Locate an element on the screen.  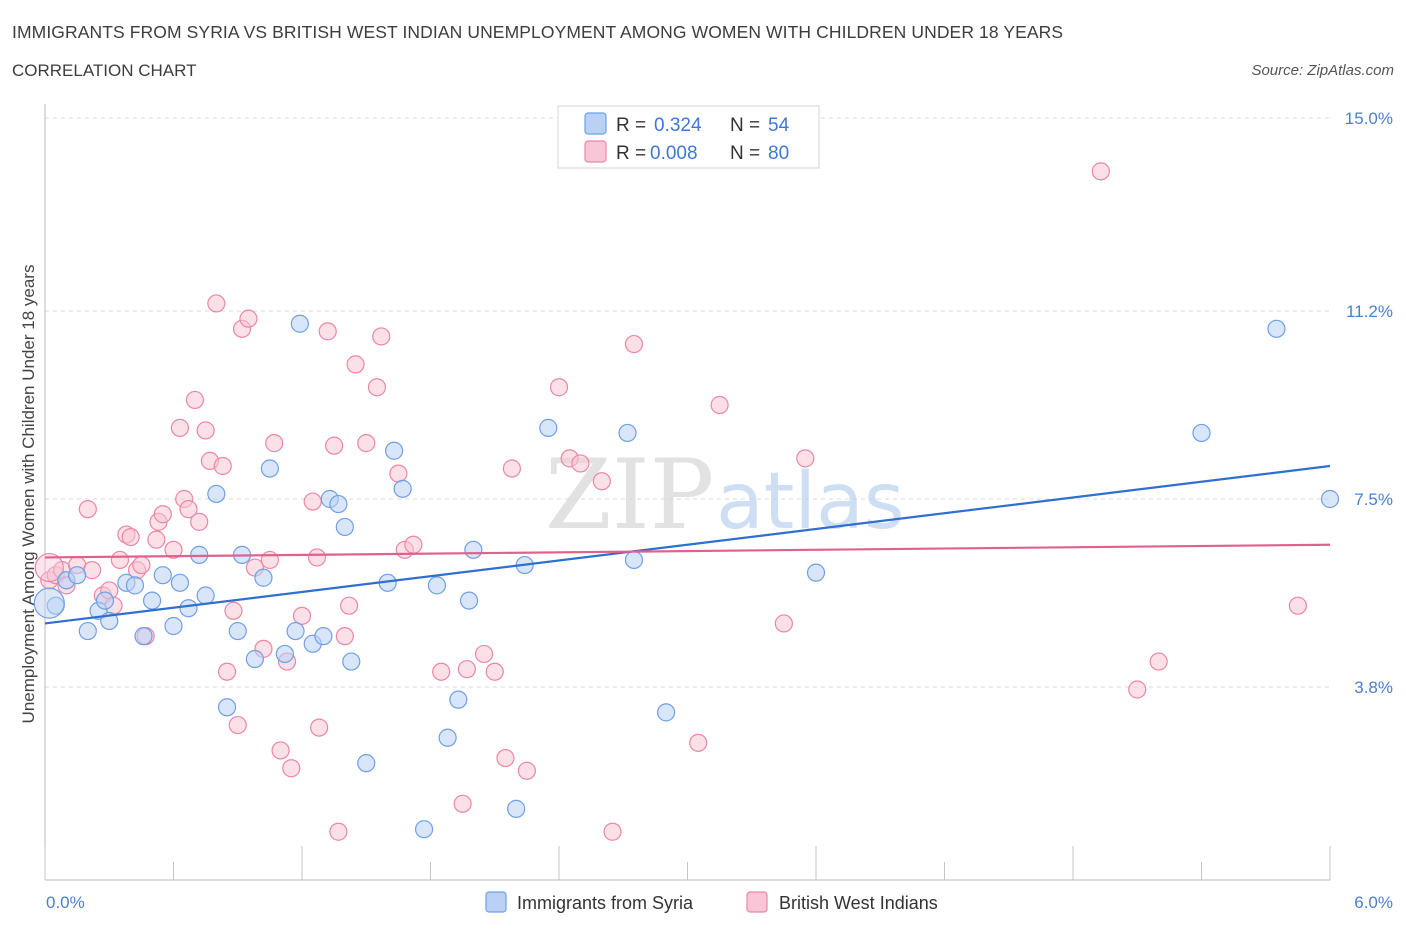
legend-n-label-bwi: N = is located at coordinates (745, 153).